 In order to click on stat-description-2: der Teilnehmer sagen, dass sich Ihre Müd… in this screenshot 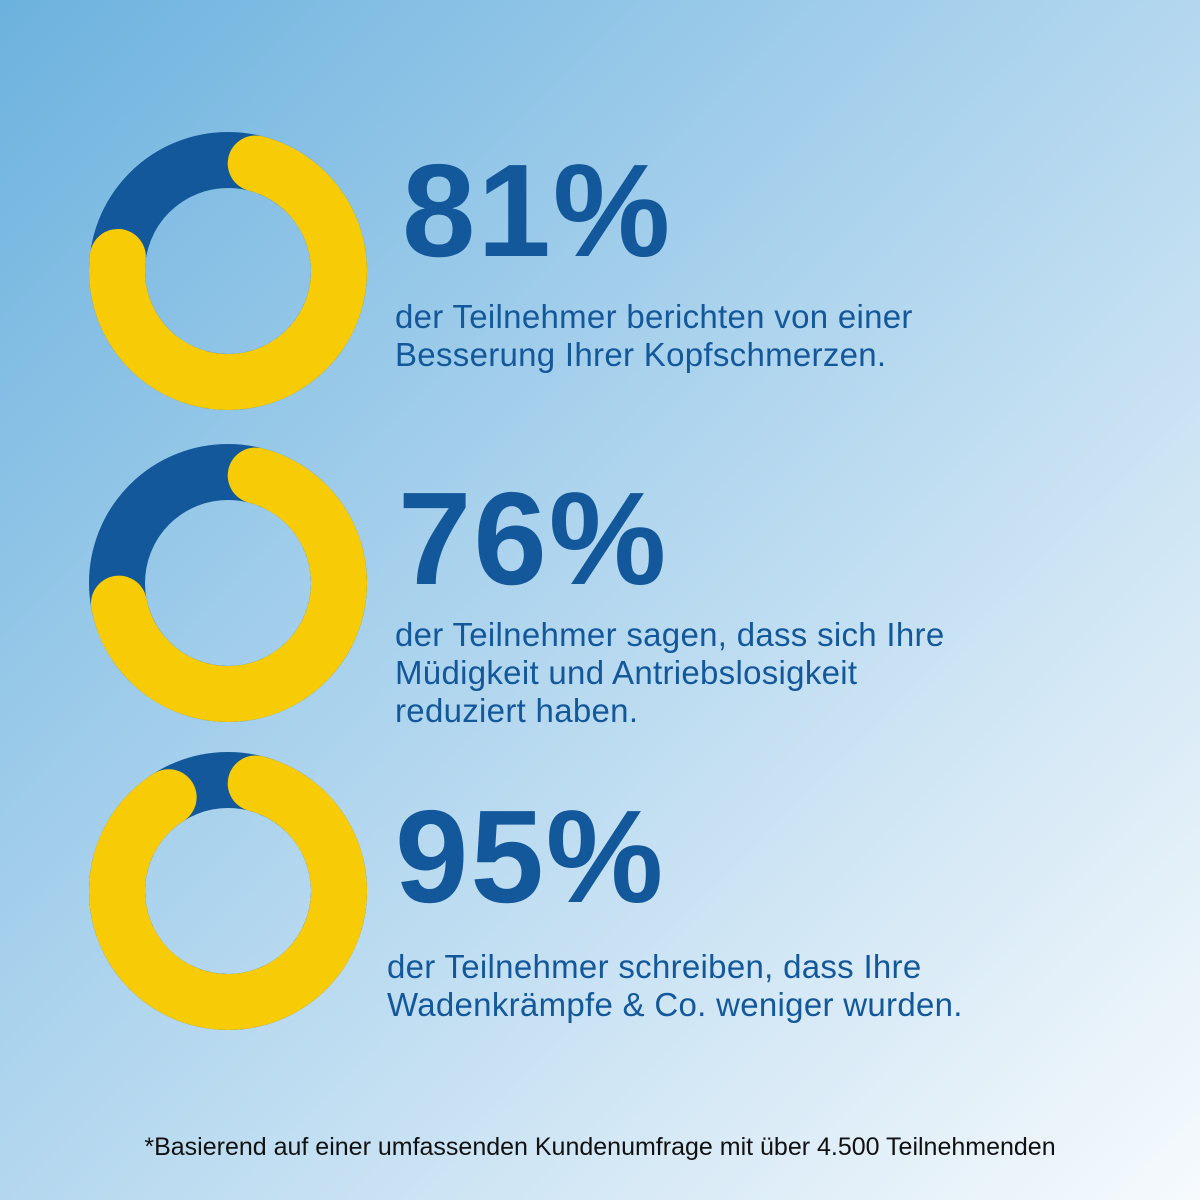, I will do `click(745, 673)`.